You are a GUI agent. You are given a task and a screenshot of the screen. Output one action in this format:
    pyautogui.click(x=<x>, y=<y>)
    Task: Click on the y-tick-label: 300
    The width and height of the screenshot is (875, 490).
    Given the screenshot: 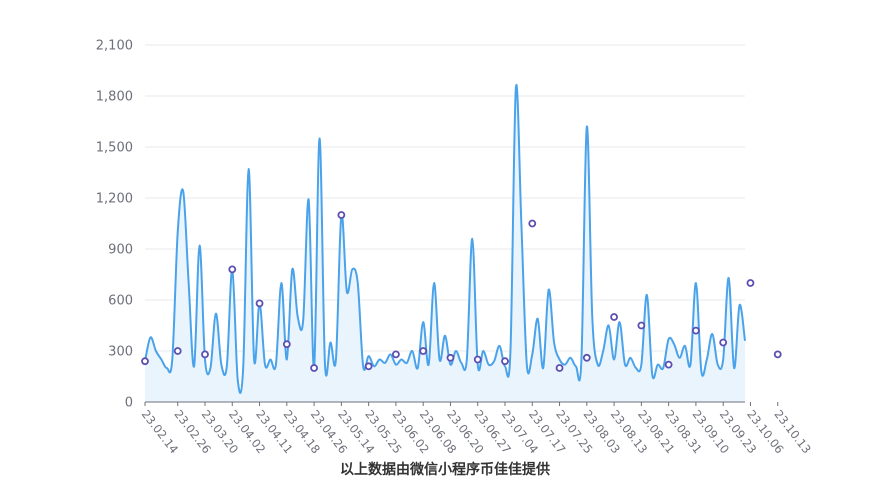 What is the action you would take?
    pyautogui.click(x=120, y=352)
    